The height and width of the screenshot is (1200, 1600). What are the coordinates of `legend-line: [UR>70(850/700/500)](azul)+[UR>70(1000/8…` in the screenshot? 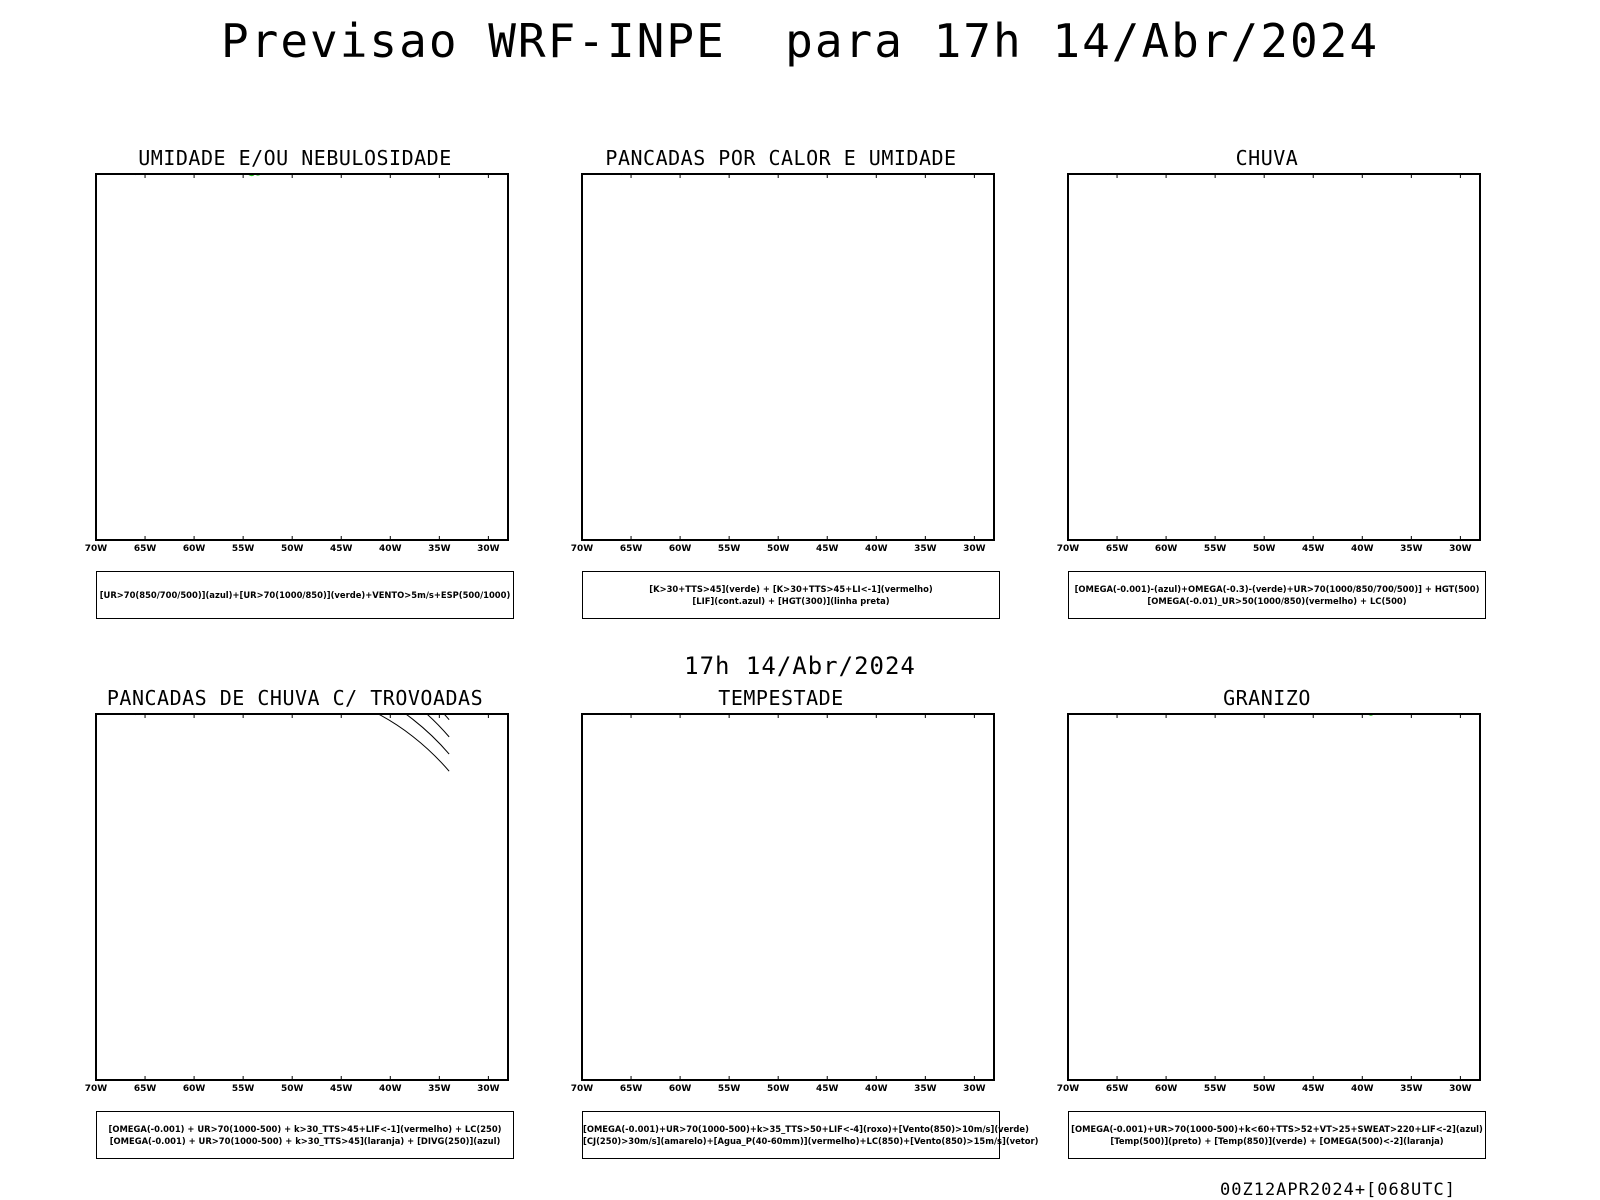 It's located at (305, 595).